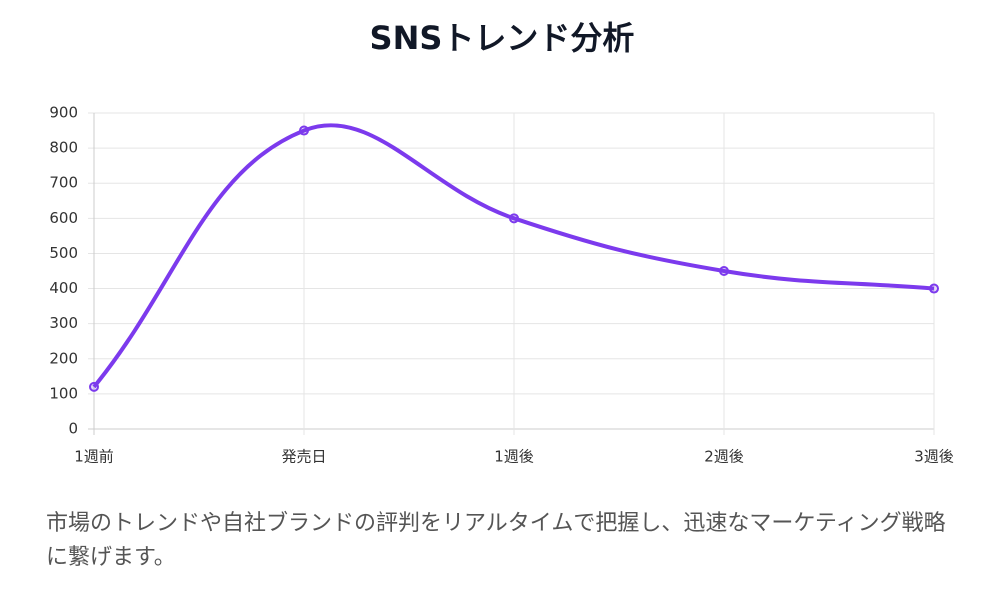 The width and height of the screenshot is (1003, 592). I want to click on y-tick-label: 100, so click(63, 393).